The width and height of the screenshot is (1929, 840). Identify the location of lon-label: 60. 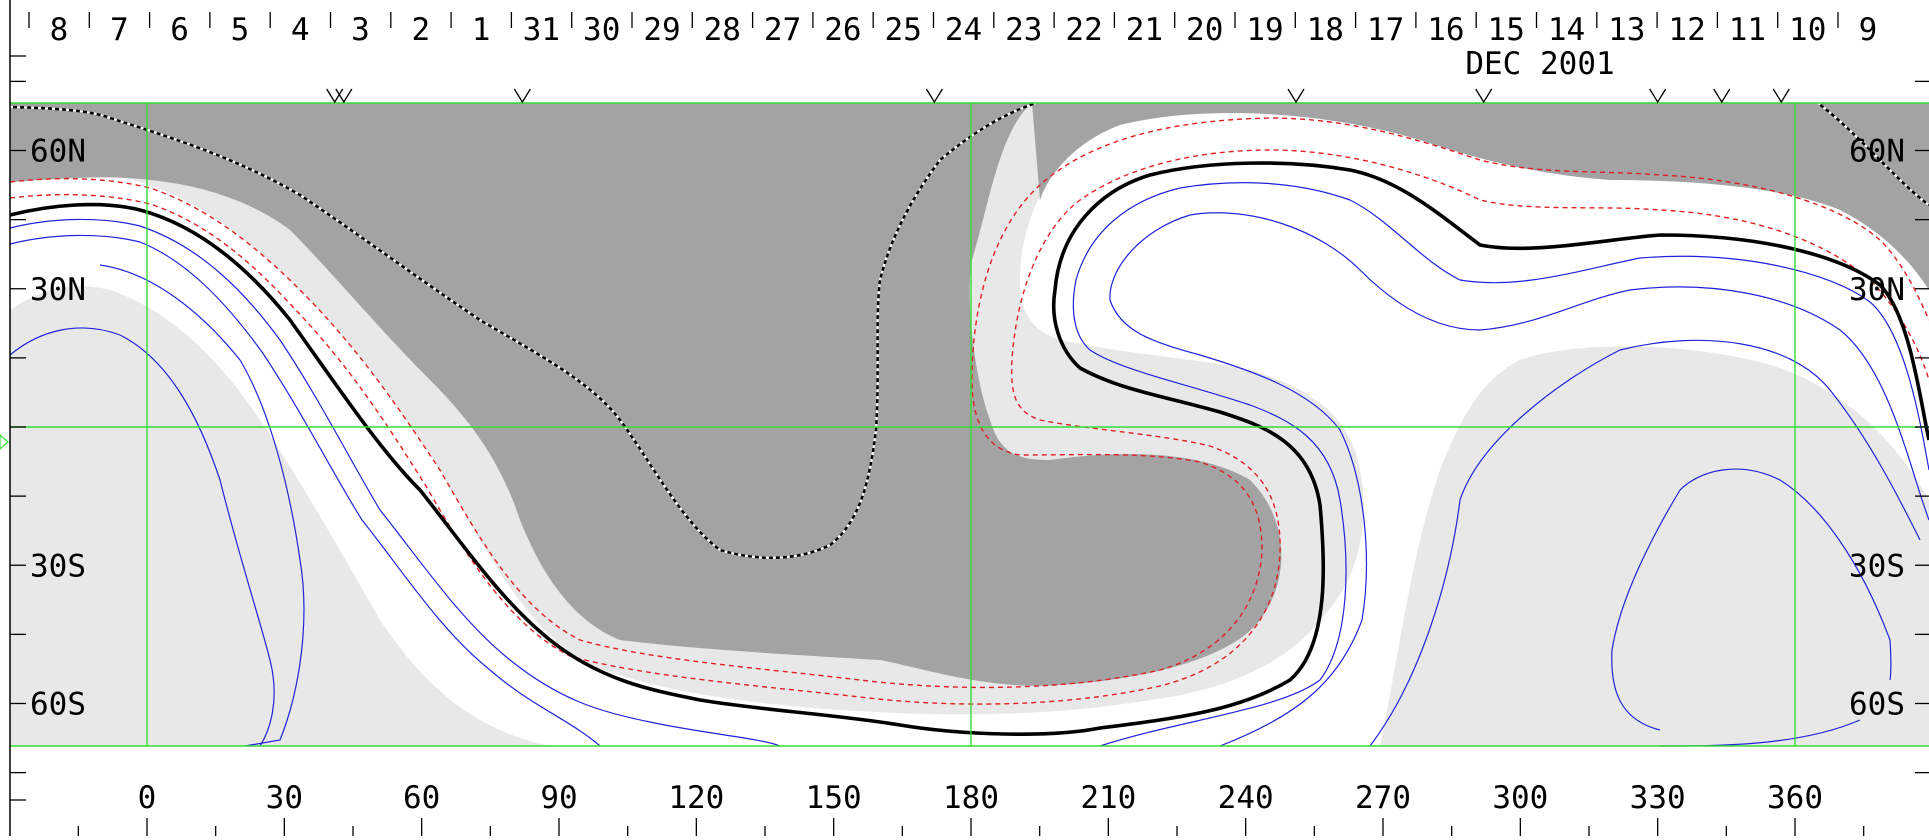
(421, 798).